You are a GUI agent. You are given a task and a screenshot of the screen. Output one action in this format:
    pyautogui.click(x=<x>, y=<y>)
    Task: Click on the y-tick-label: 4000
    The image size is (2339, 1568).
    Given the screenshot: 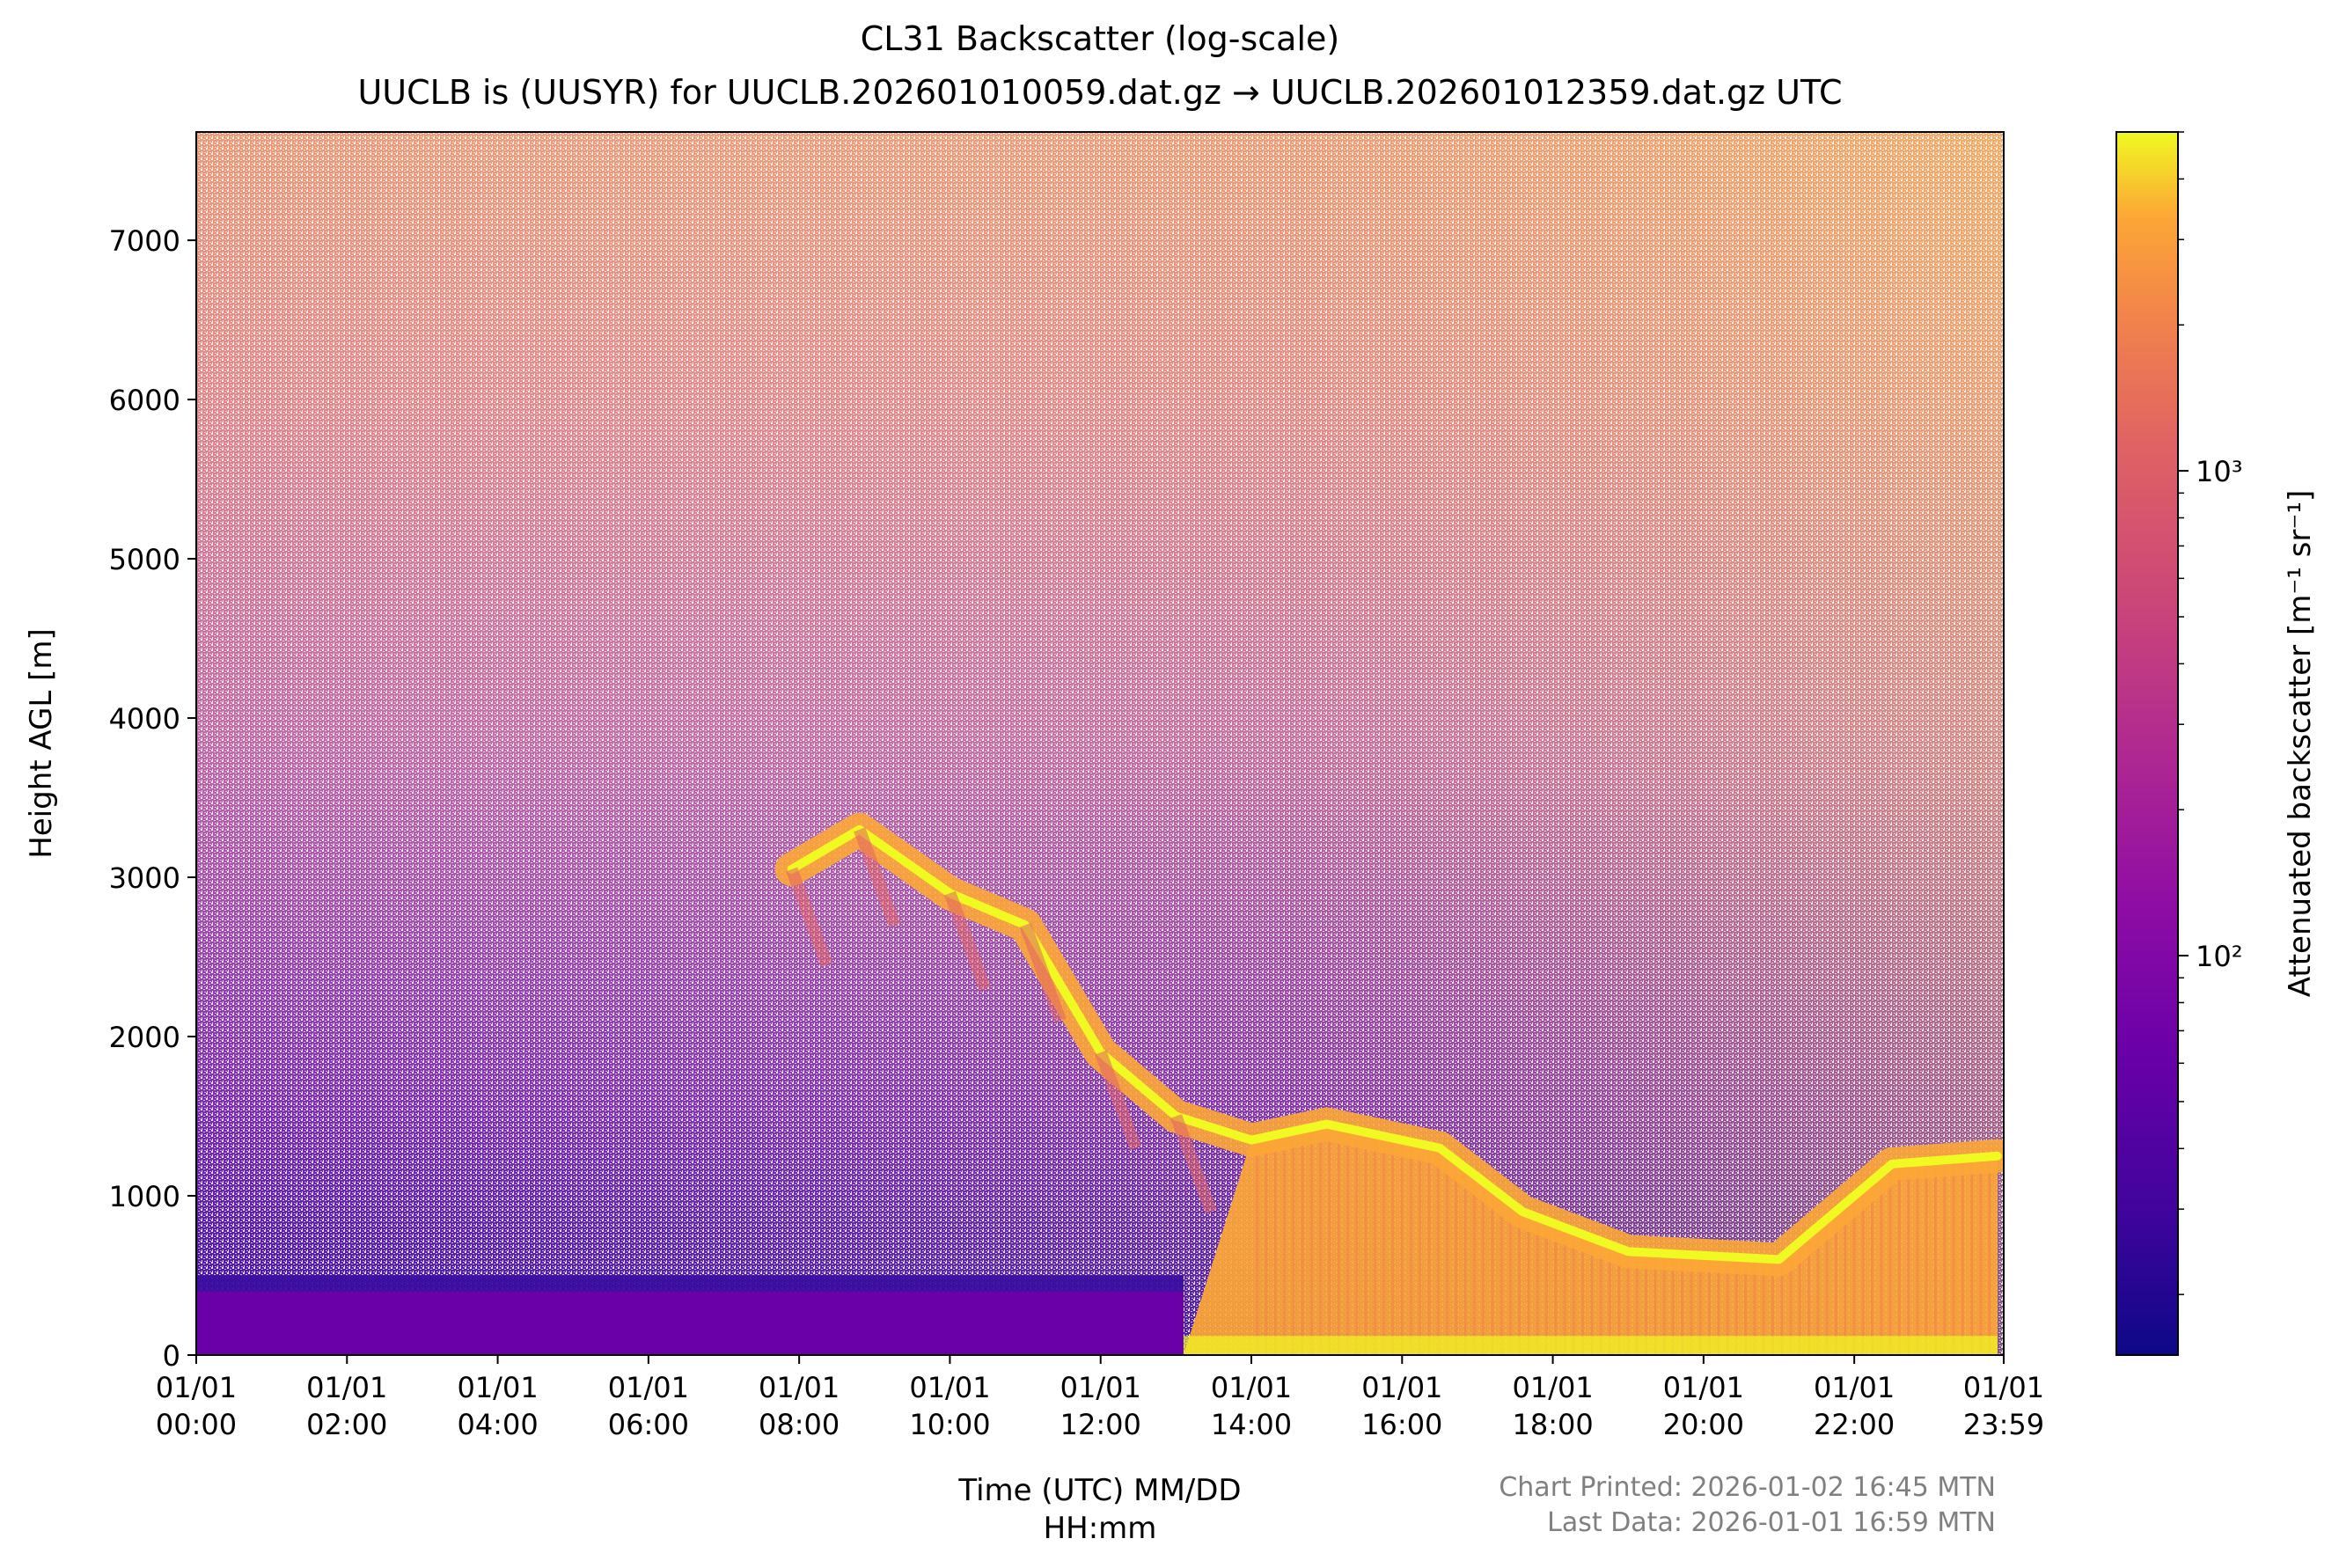 What is the action you would take?
    pyautogui.click(x=144, y=719)
    